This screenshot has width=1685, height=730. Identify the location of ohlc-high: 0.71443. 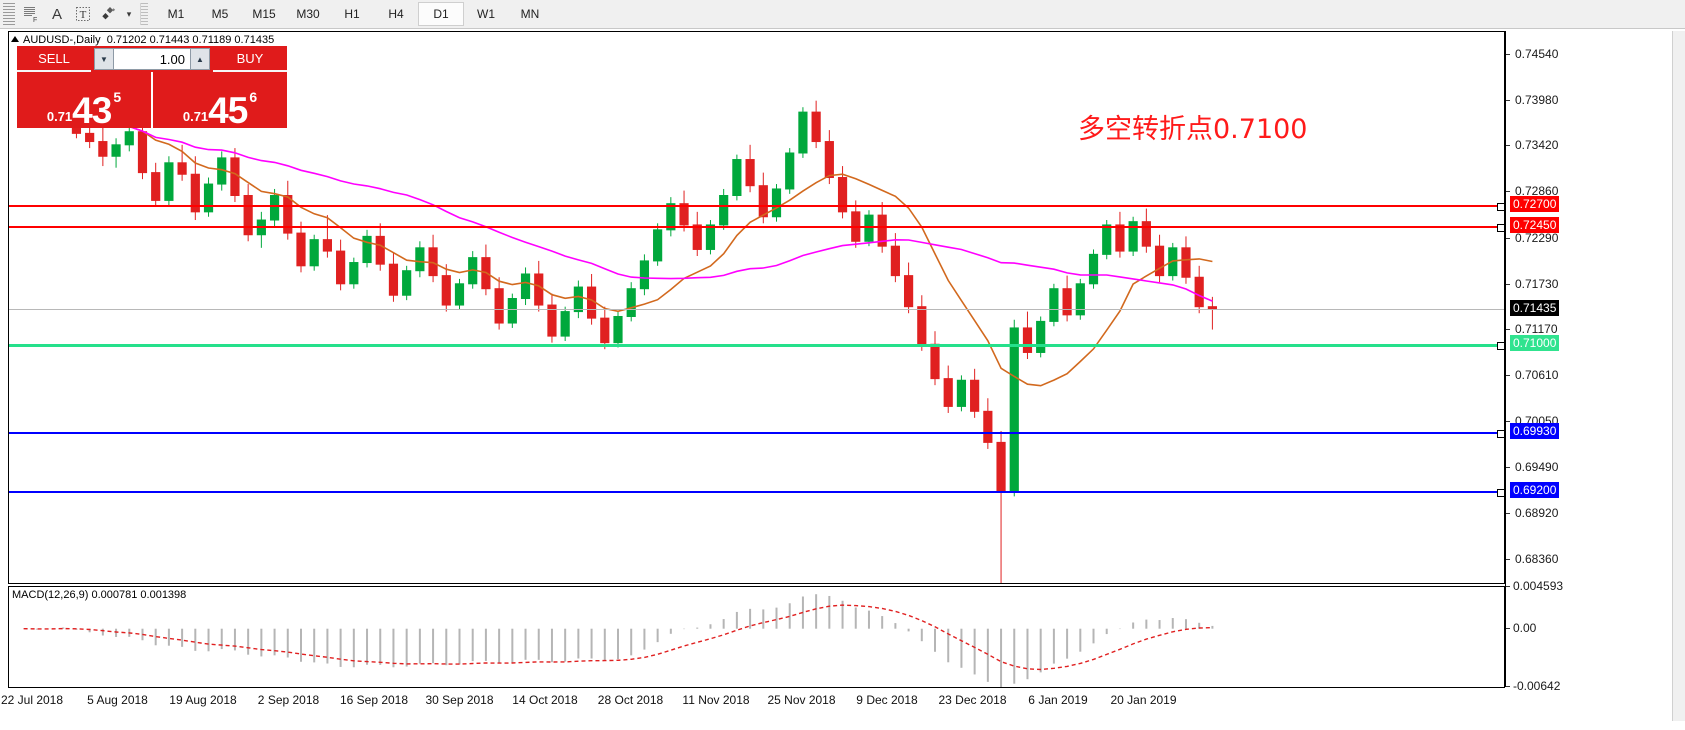
(169, 40).